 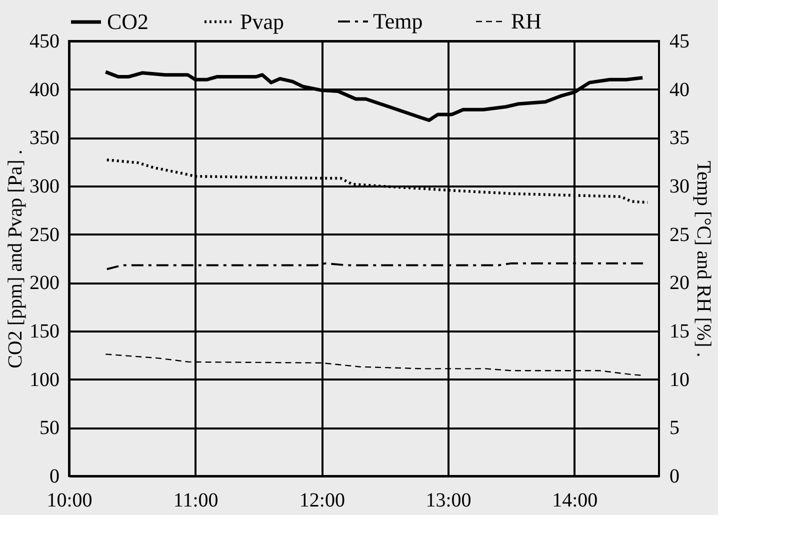 I want to click on y2-tick-label: 15, so click(x=680, y=331).